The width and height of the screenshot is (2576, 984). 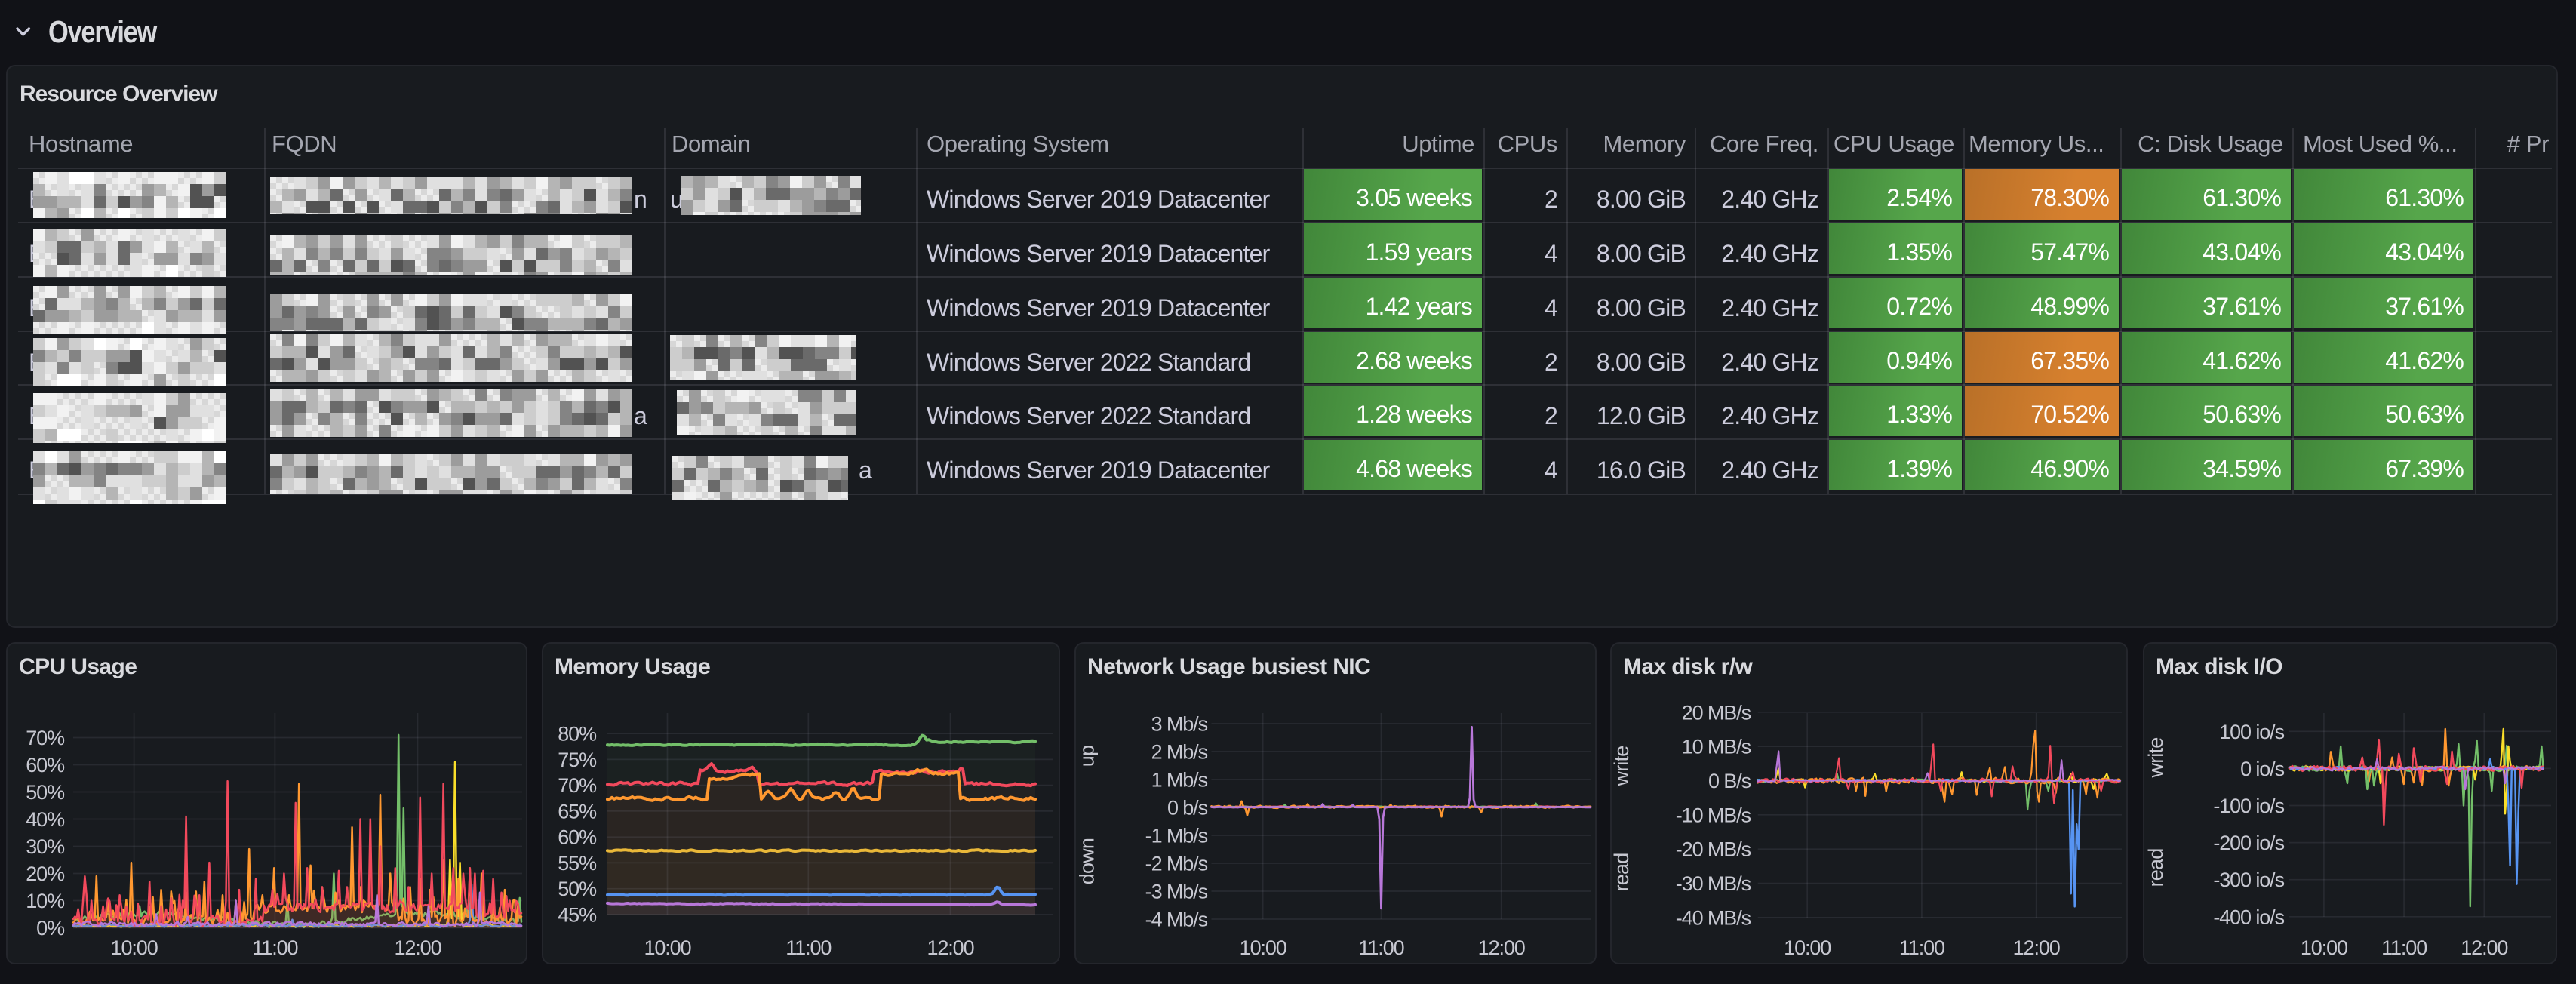 What do you see at coordinates (577, 915) in the screenshot?
I see `svg-text: 45%` at bounding box center [577, 915].